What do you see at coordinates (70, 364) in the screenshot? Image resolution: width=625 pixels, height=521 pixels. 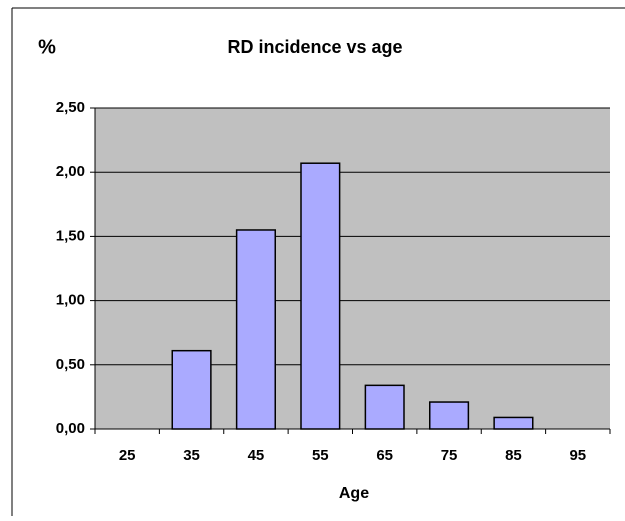 I see `y-tick-label: 0,50` at bounding box center [70, 364].